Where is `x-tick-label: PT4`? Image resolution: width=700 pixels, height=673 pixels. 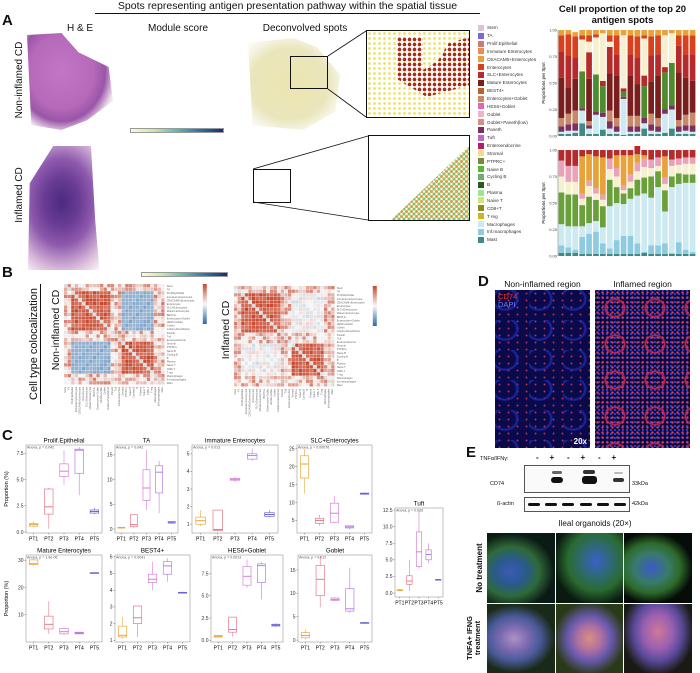
x-tick-label: PT4 is located at coordinates (79, 649).